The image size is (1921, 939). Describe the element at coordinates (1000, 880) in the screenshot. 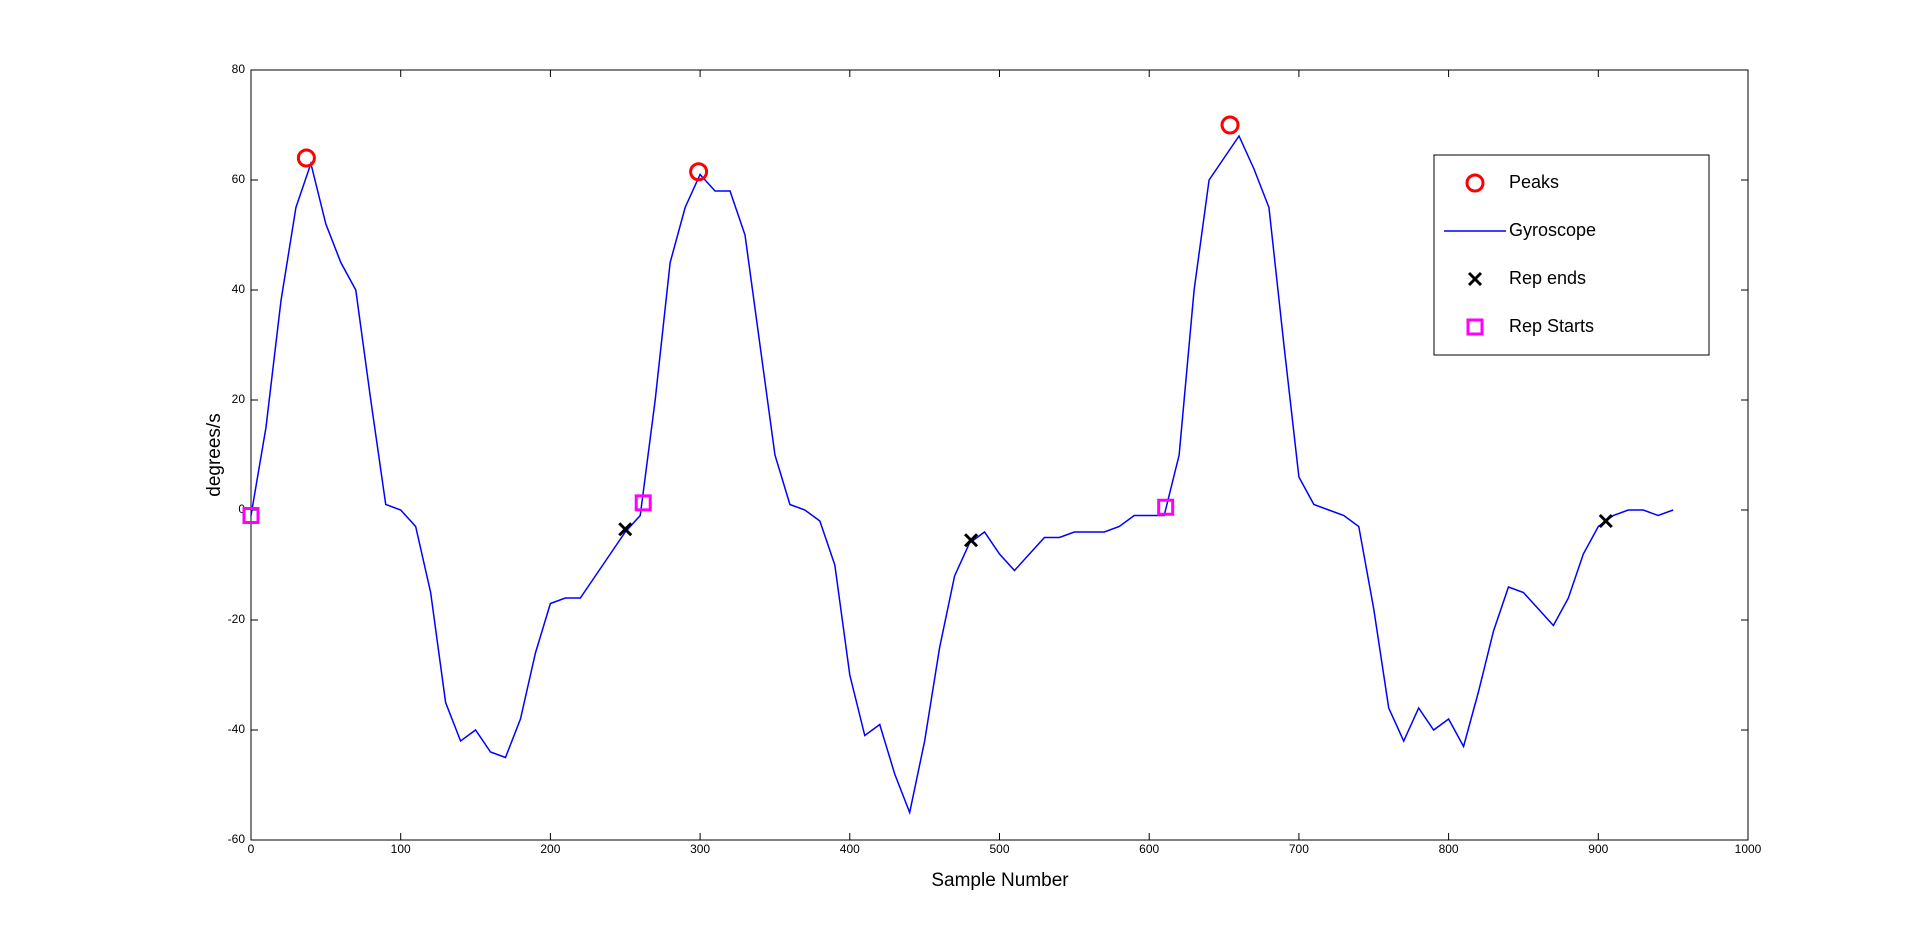

I see `x-axis-label: Sample Number` at that location.